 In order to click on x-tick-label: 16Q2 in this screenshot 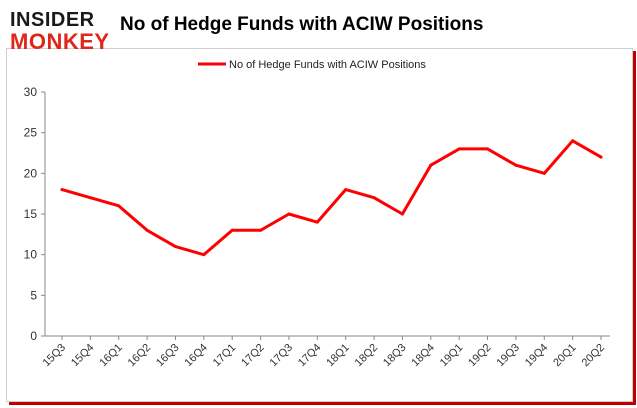, I will do `click(140, 356)`.